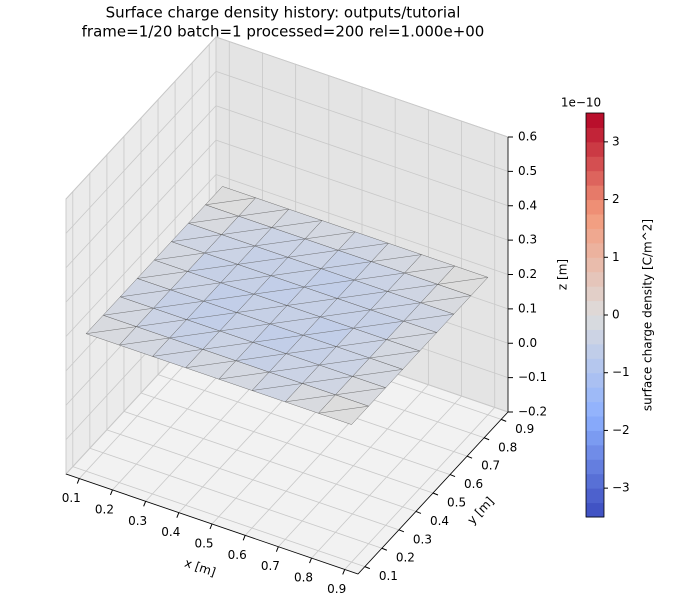  I want to click on y-tick-label: 0.1, so click(388, 576).